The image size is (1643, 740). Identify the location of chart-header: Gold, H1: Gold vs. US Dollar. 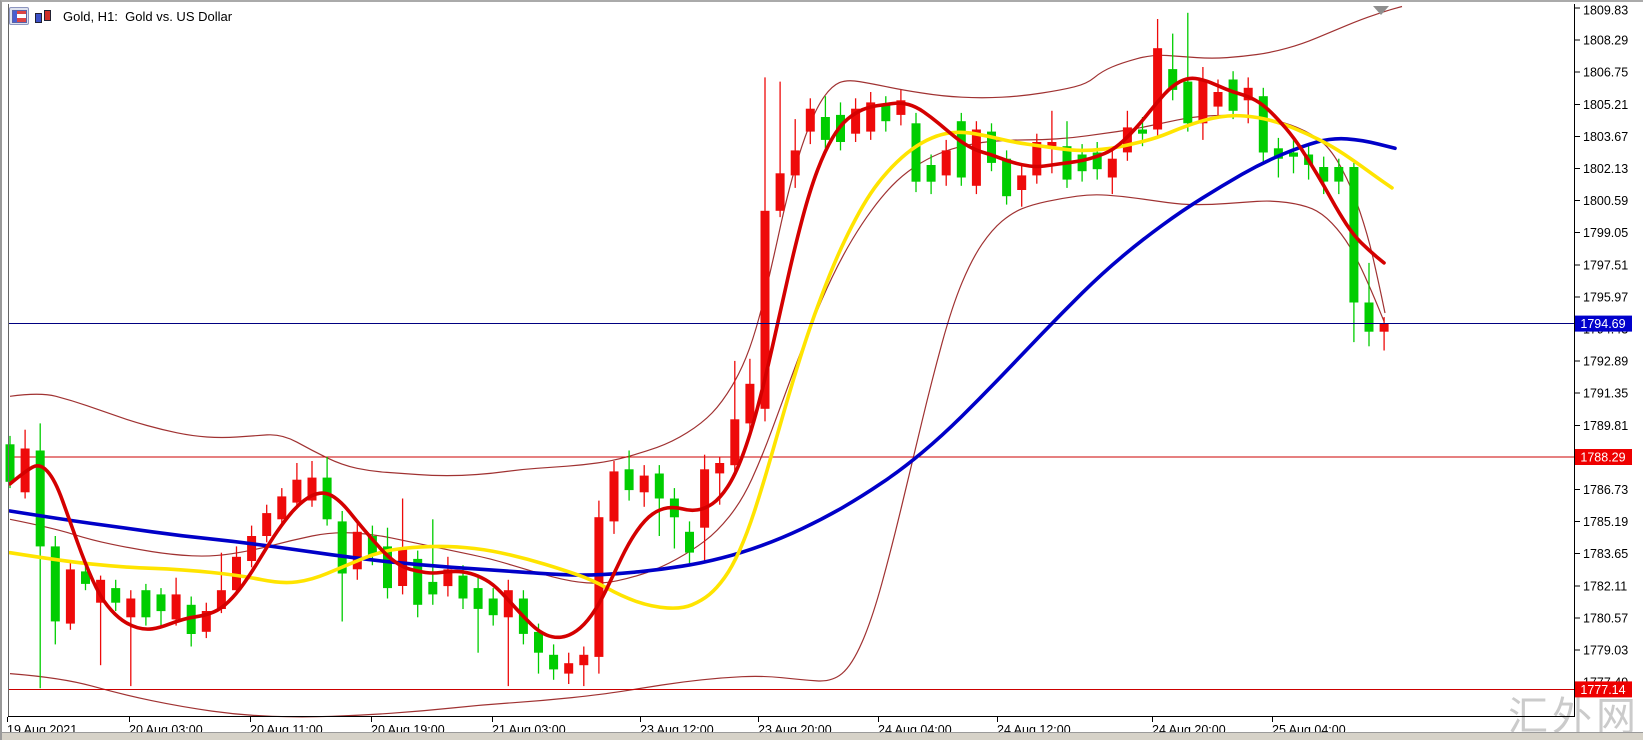
(120, 16).